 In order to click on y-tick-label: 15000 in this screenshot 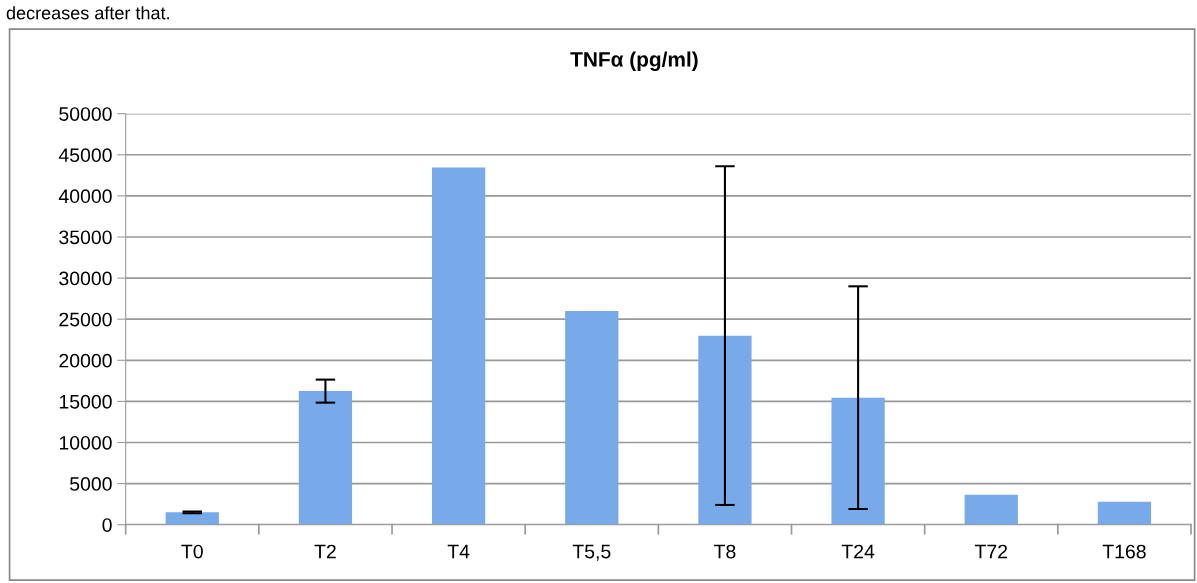, I will do `click(85, 401)`.